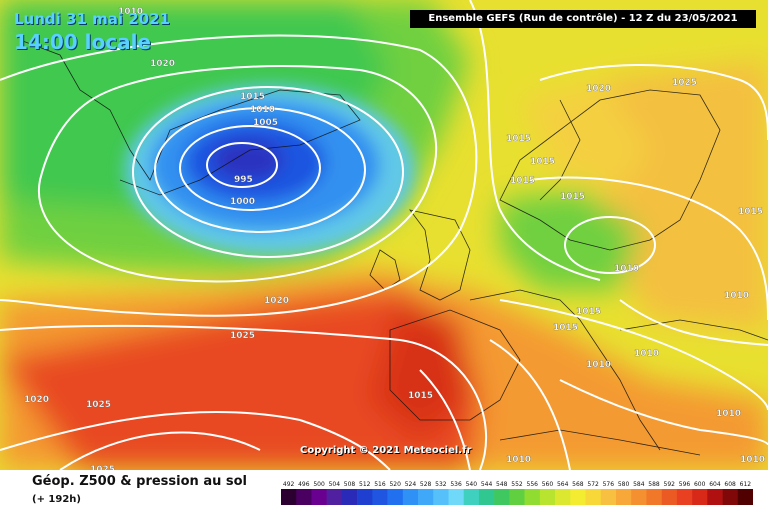 The image size is (768, 512). I want to click on colorbar-tick-label: 604, so click(715, 484).